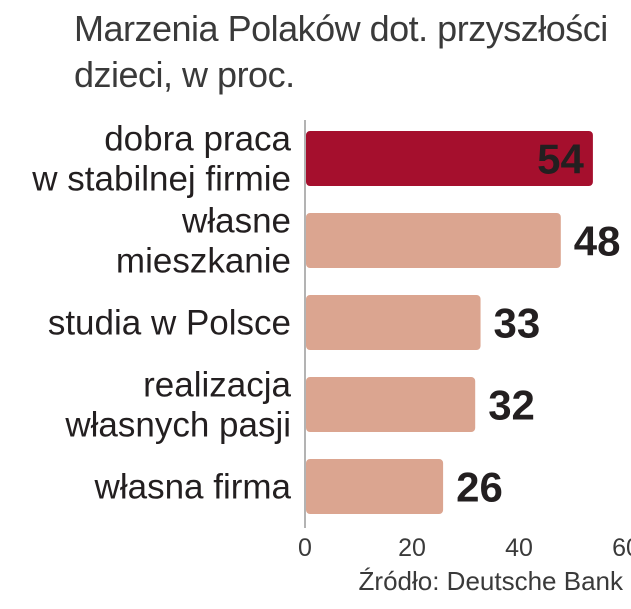 This screenshot has height=609, width=631. Describe the element at coordinates (412, 548) in the screenshot. I see `x-tick-label-1: 20` at that location.